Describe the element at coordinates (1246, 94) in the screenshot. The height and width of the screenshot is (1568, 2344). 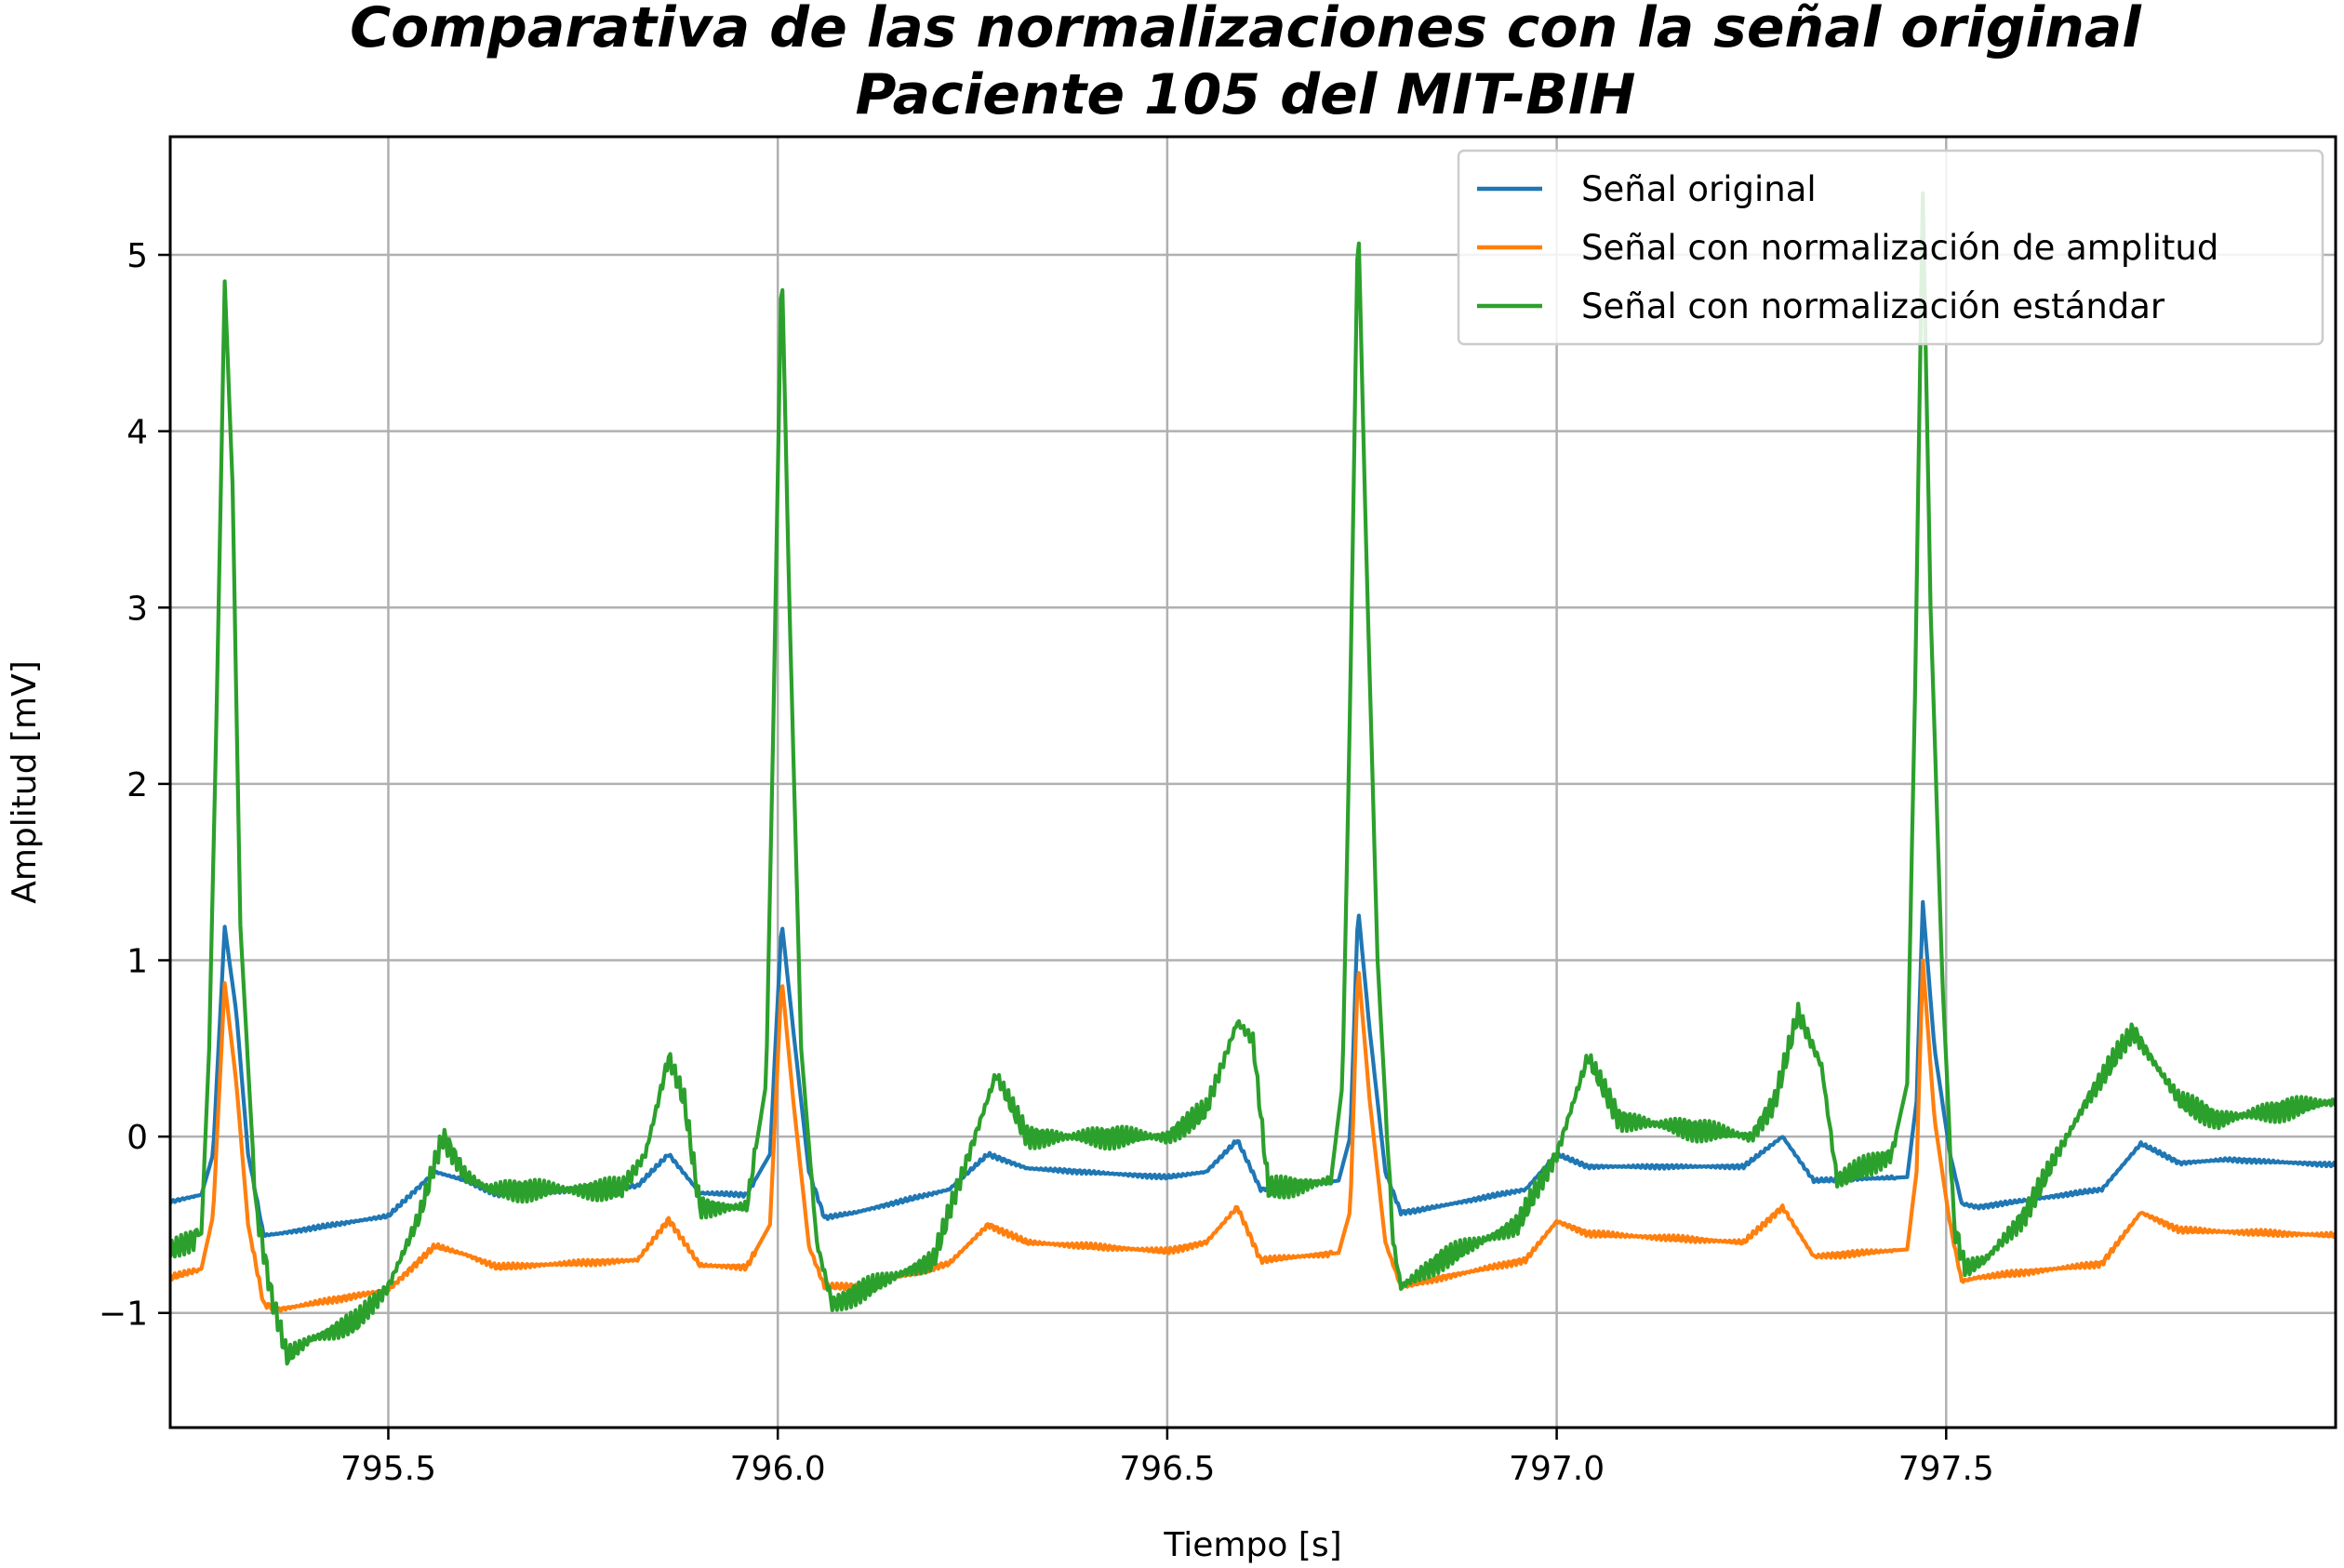
I see `chart-subtitle: Paciente 105 del MIT-BIH` at that location.